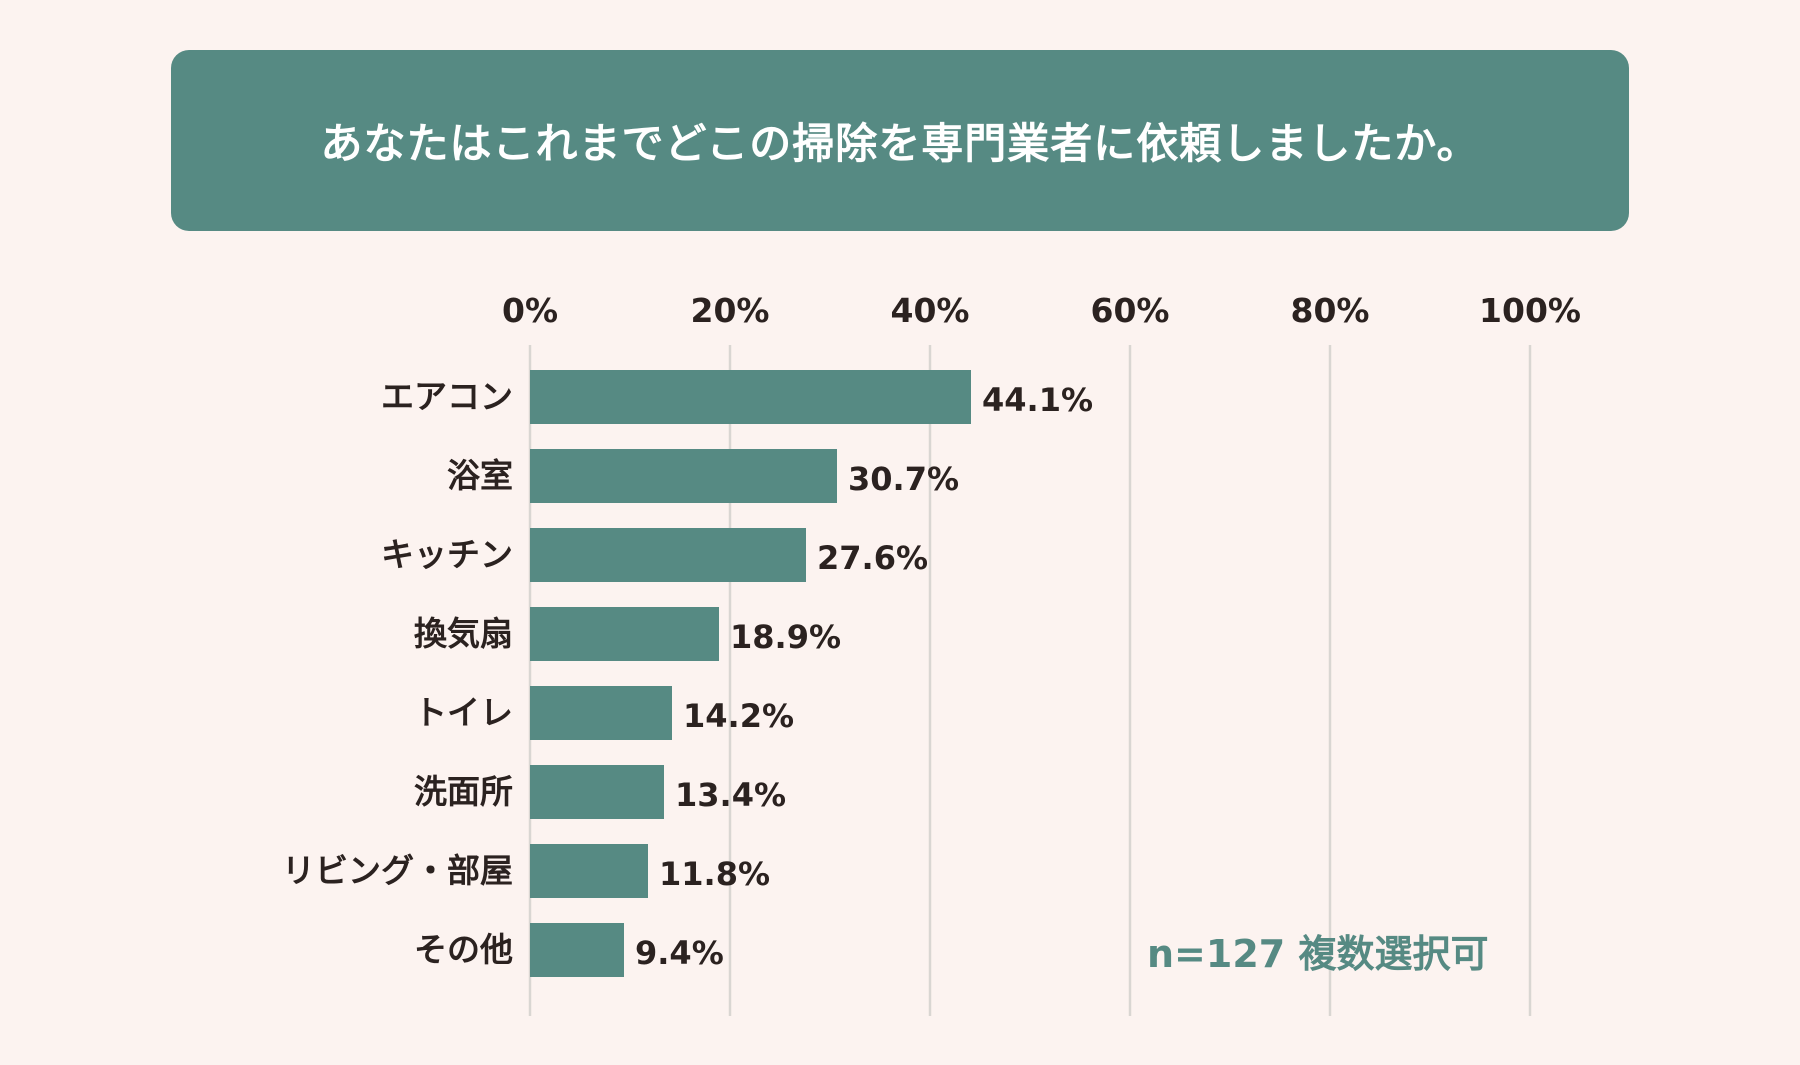 The image size is (1800, 1065). I want to click on x-tick-label: 20%, so click(730, 310).